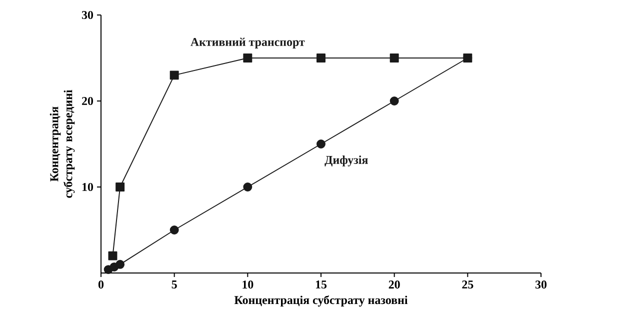 The image size is (622, 321). Describe the element at coordinates (248, 284) in the screenshot. I see `x-tick-label: 10` at that location.